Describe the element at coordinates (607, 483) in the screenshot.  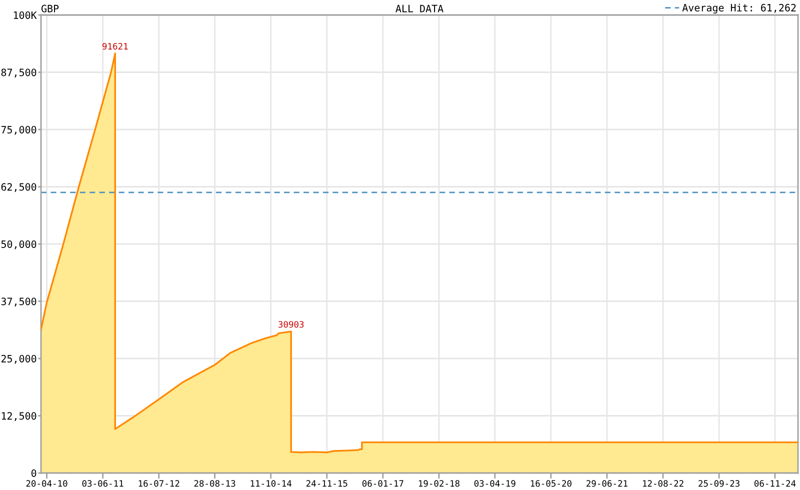
I see `x-tick-label: 29-06-21` at that location.